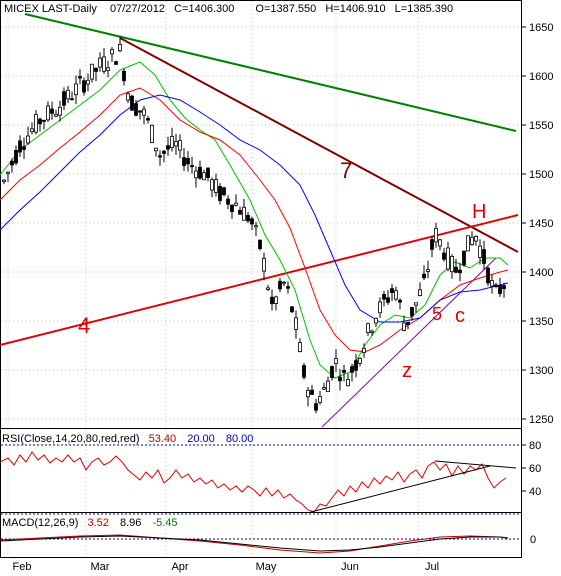  Describe the element at coordinates (432, 567) in the screenshot. I see `x-tick-label: Jul` at that location.